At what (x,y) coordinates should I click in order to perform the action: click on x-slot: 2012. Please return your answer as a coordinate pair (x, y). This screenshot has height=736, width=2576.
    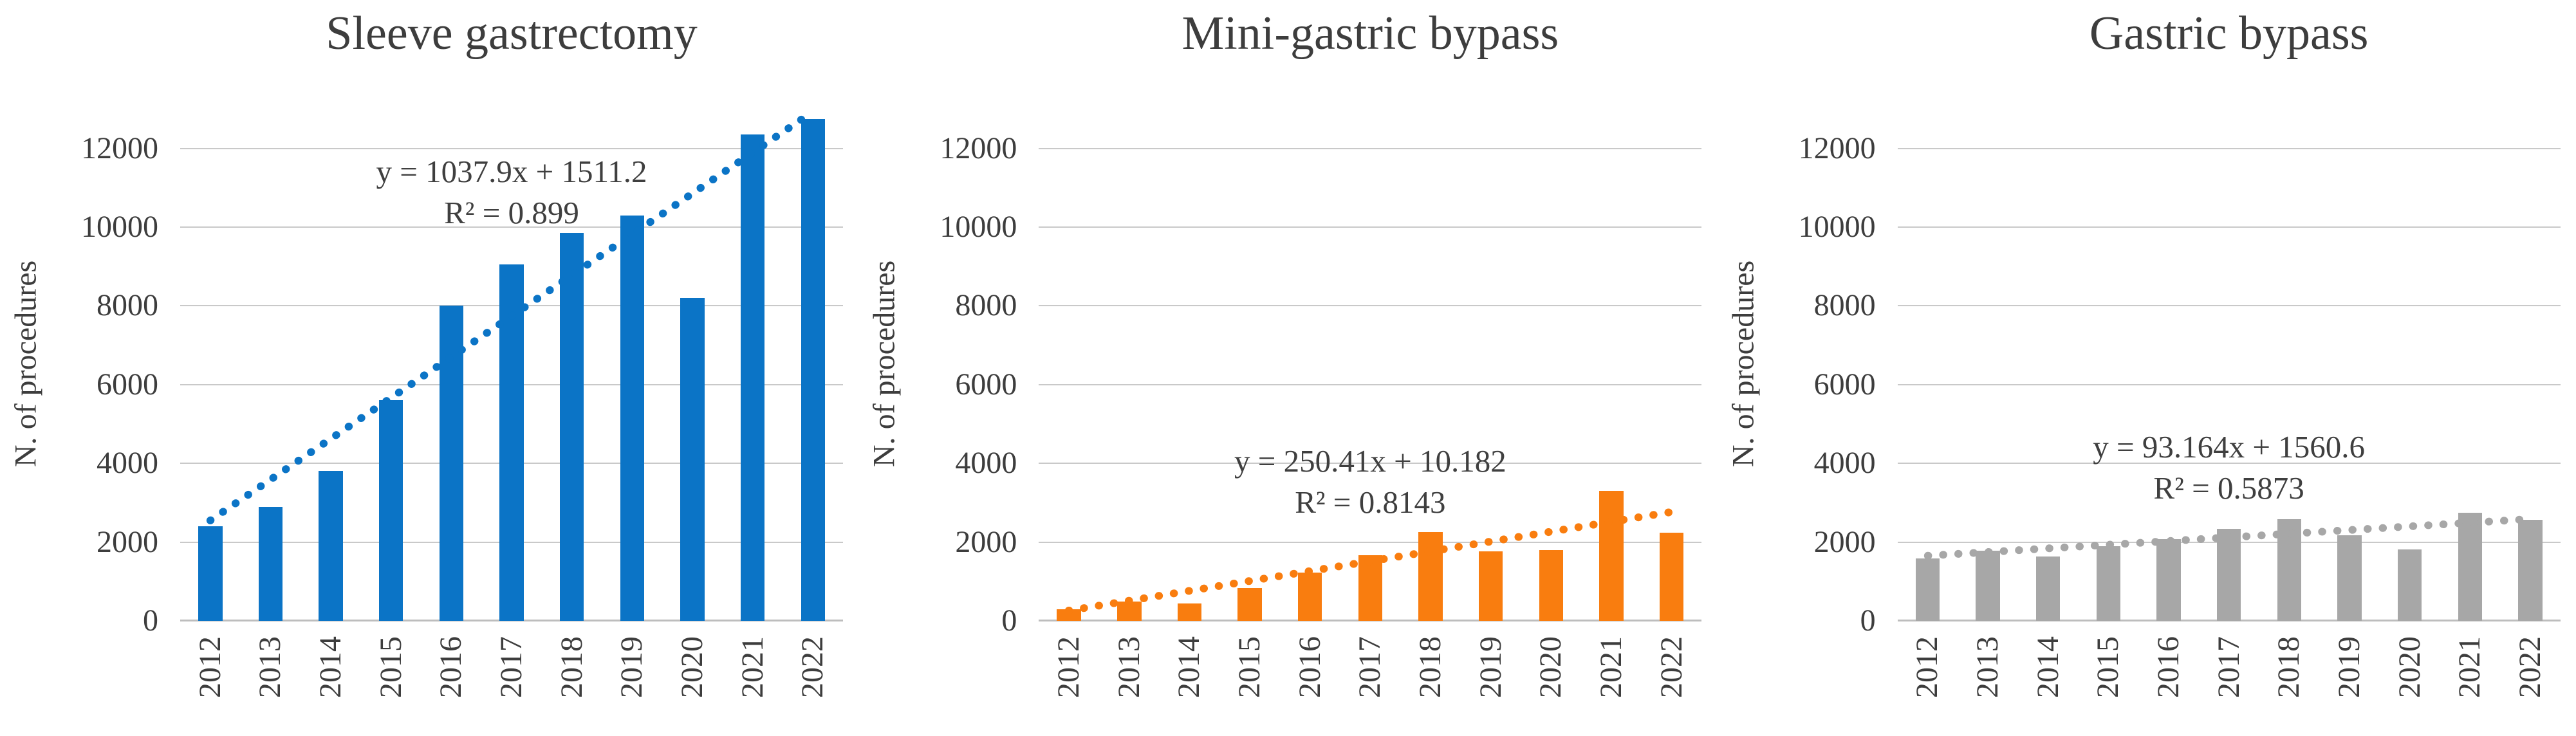
    Looking at the image, I should click on (1069, 686).